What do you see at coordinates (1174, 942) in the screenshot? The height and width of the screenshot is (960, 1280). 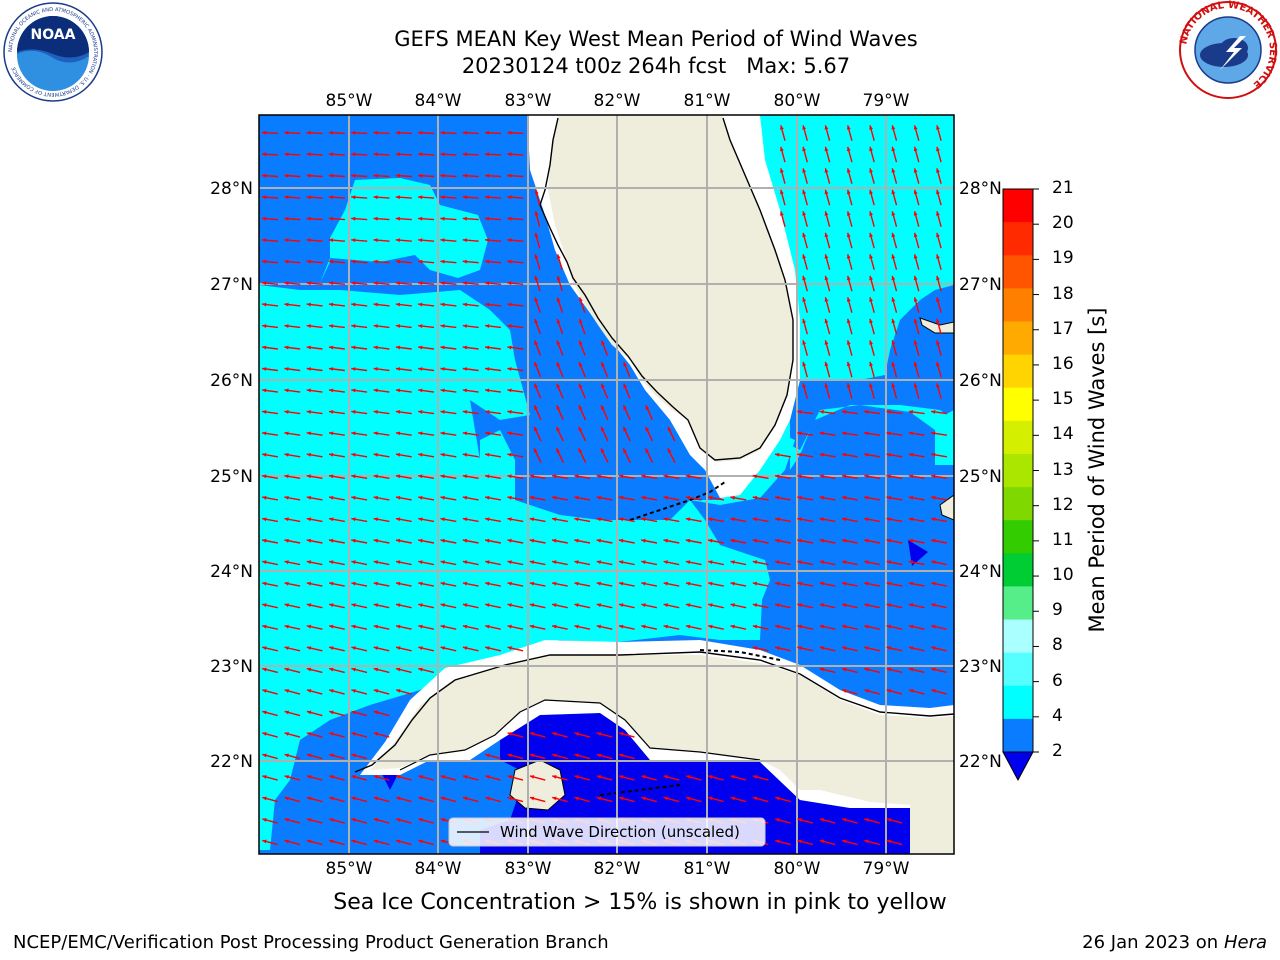 I see `credit-right: 26 Jan 2023 on Hera` at bounding box center [1174, 942].